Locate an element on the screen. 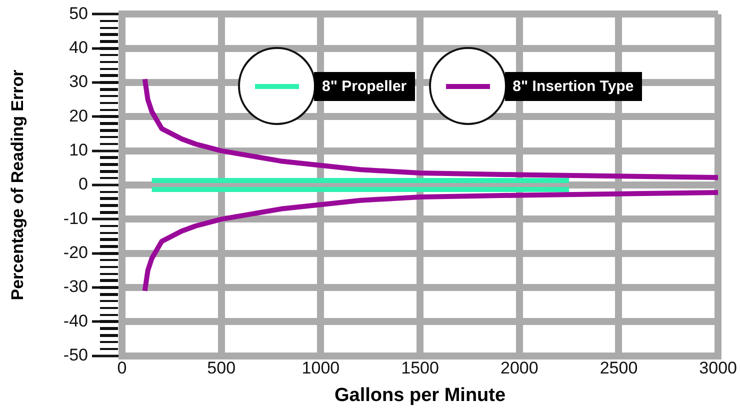 Image resolution: width=740 pixels, height=415 pixels. y-axis-title: Percentage of Reading Error is located at coordinates (17, 184).